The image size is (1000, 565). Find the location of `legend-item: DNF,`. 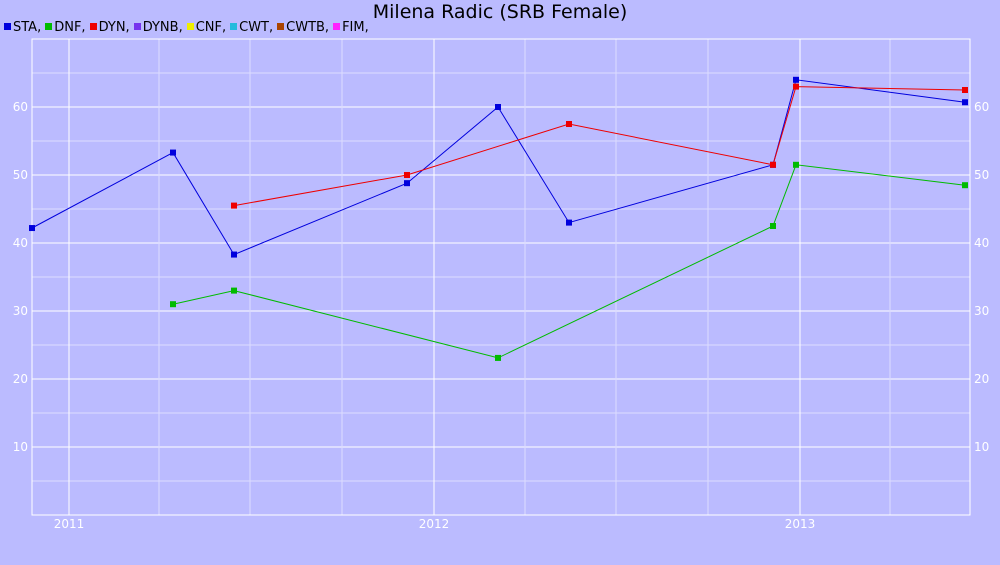

legend-item: DNF, is located at coordinates (65, 27).